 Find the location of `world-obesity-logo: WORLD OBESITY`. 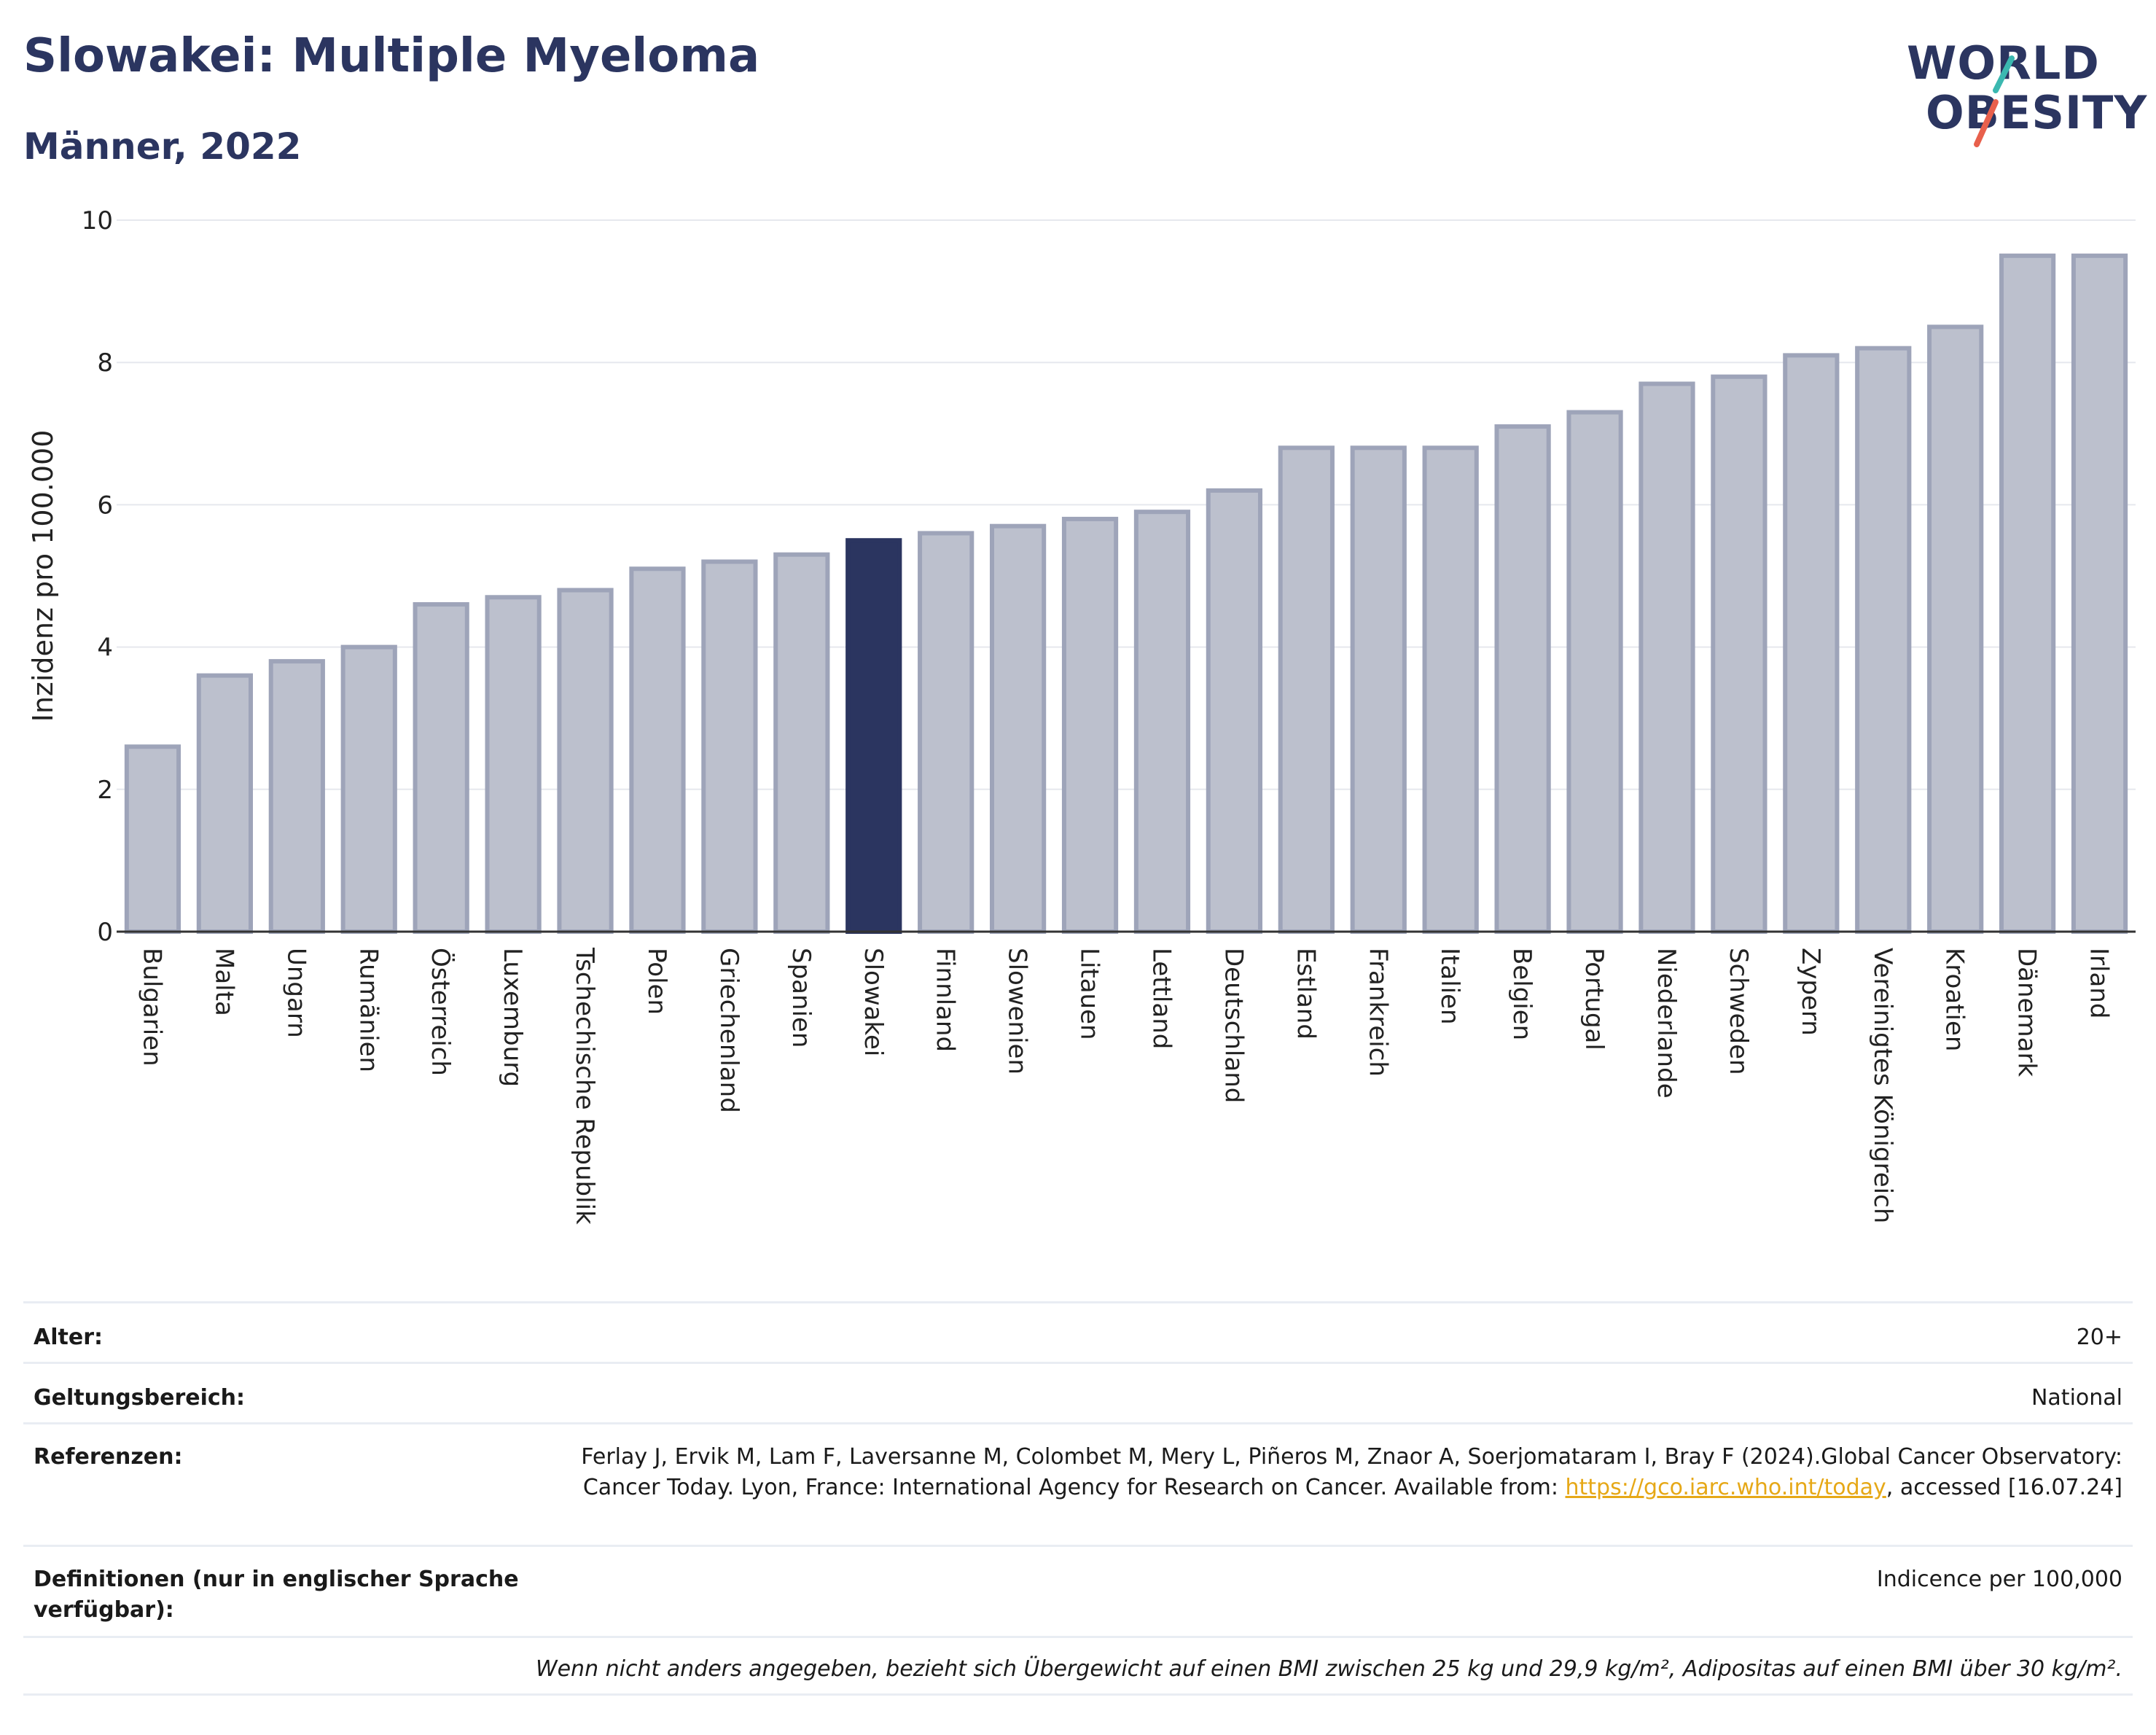

world-obesity-logo: WORLD OBESITY is located at coordinates (2025, 95).